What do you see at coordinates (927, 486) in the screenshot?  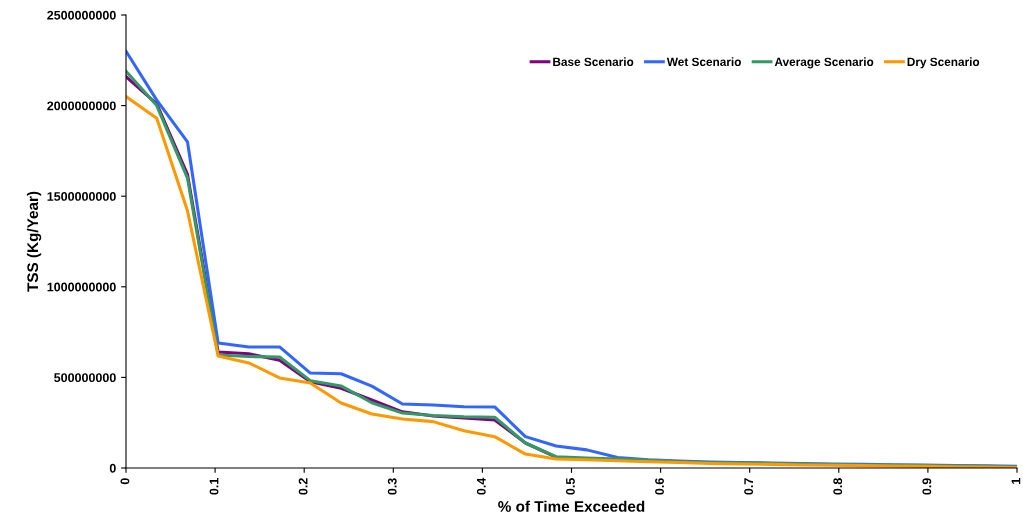 I see `x-tick-label: 0.9` at bounding box center [927, 486].